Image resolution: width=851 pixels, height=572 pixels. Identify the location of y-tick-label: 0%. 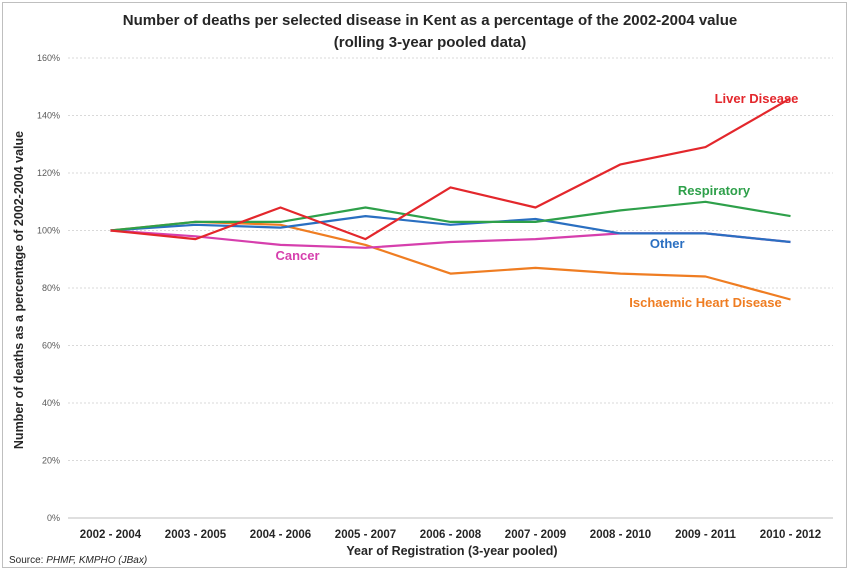
(53, 518).